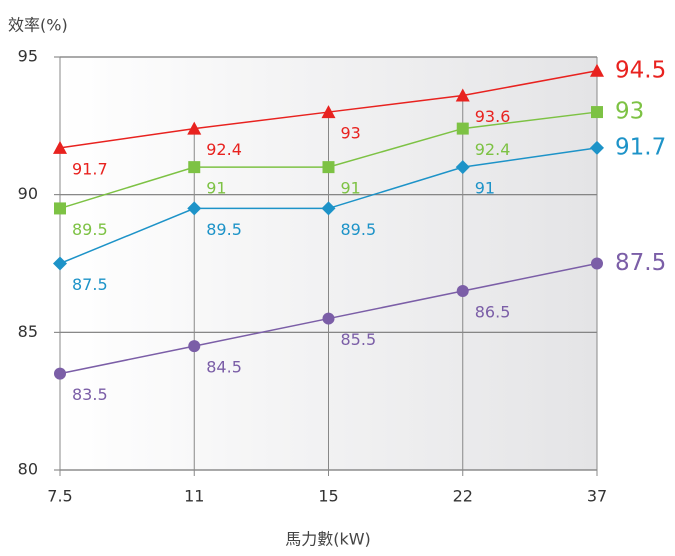 This screenshot has width=675, height=556. I want to click on data-label: 87.5, so click(90, 284).